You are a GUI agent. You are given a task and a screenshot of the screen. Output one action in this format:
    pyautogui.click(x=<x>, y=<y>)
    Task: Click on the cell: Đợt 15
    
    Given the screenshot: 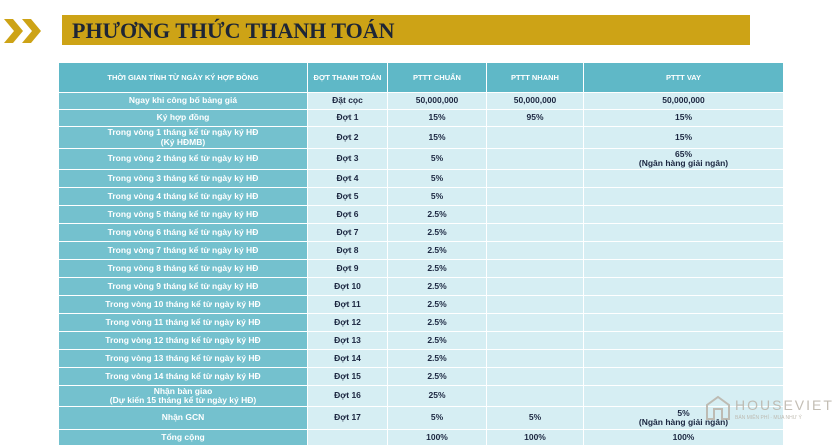 What is the action you would take?
    pyautogui.click(x=347, y=376)
    